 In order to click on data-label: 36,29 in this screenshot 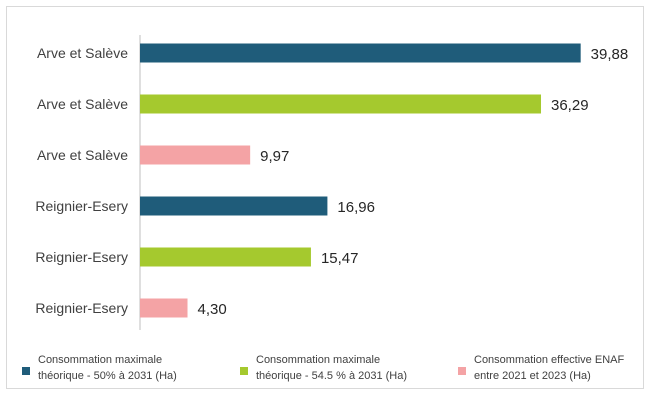, I will do `click(570, 105)`.